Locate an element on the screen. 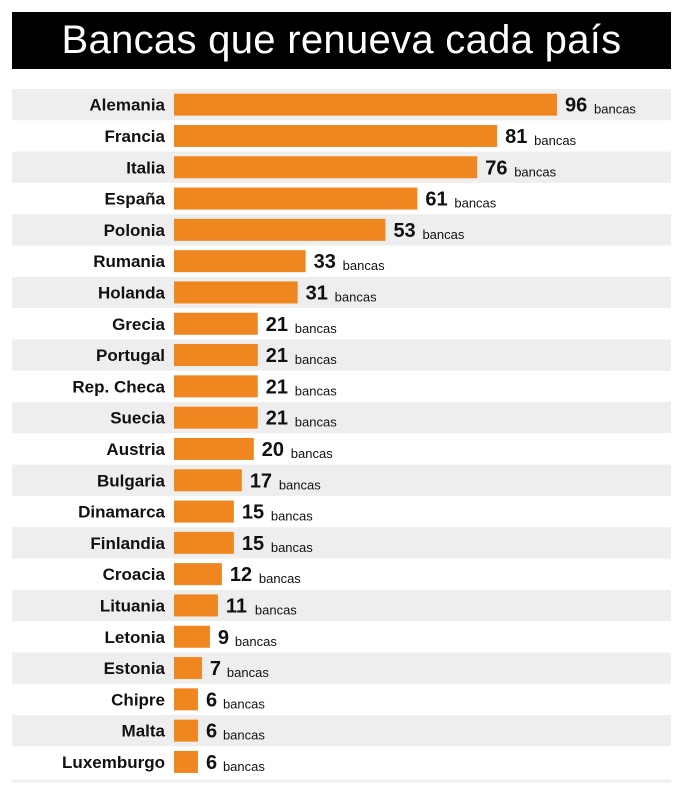 The image size is (681, 785). category-label: Letonia is located at coordinates (135, 637).